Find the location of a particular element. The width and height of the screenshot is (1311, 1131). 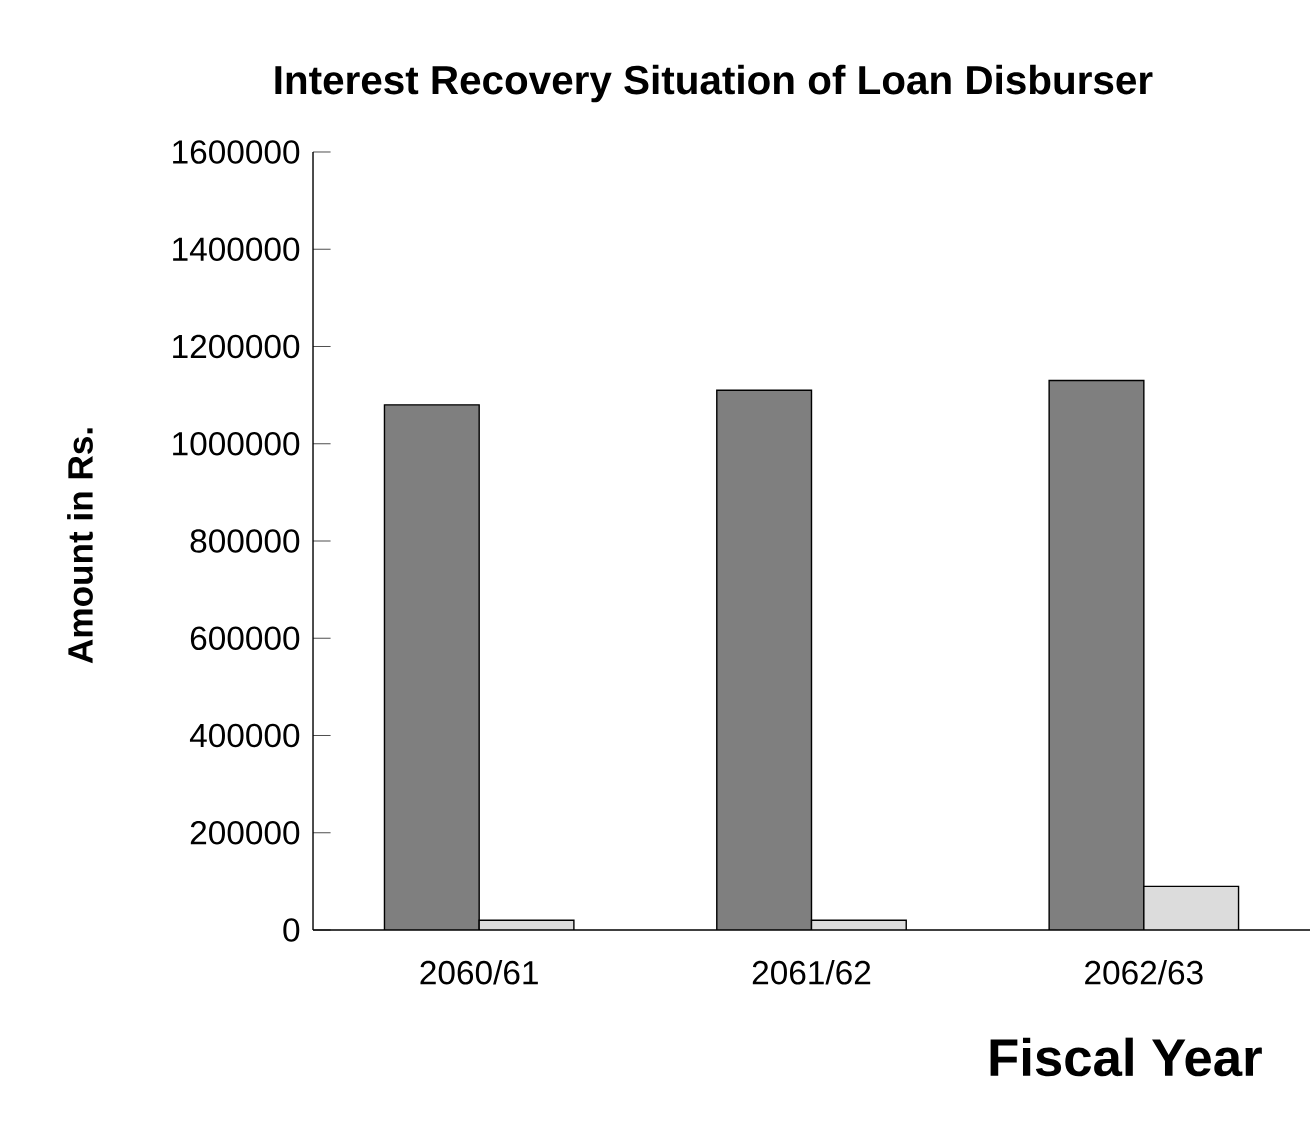

x-tick-label: 2061/62 is located at coordinates (811, 972).